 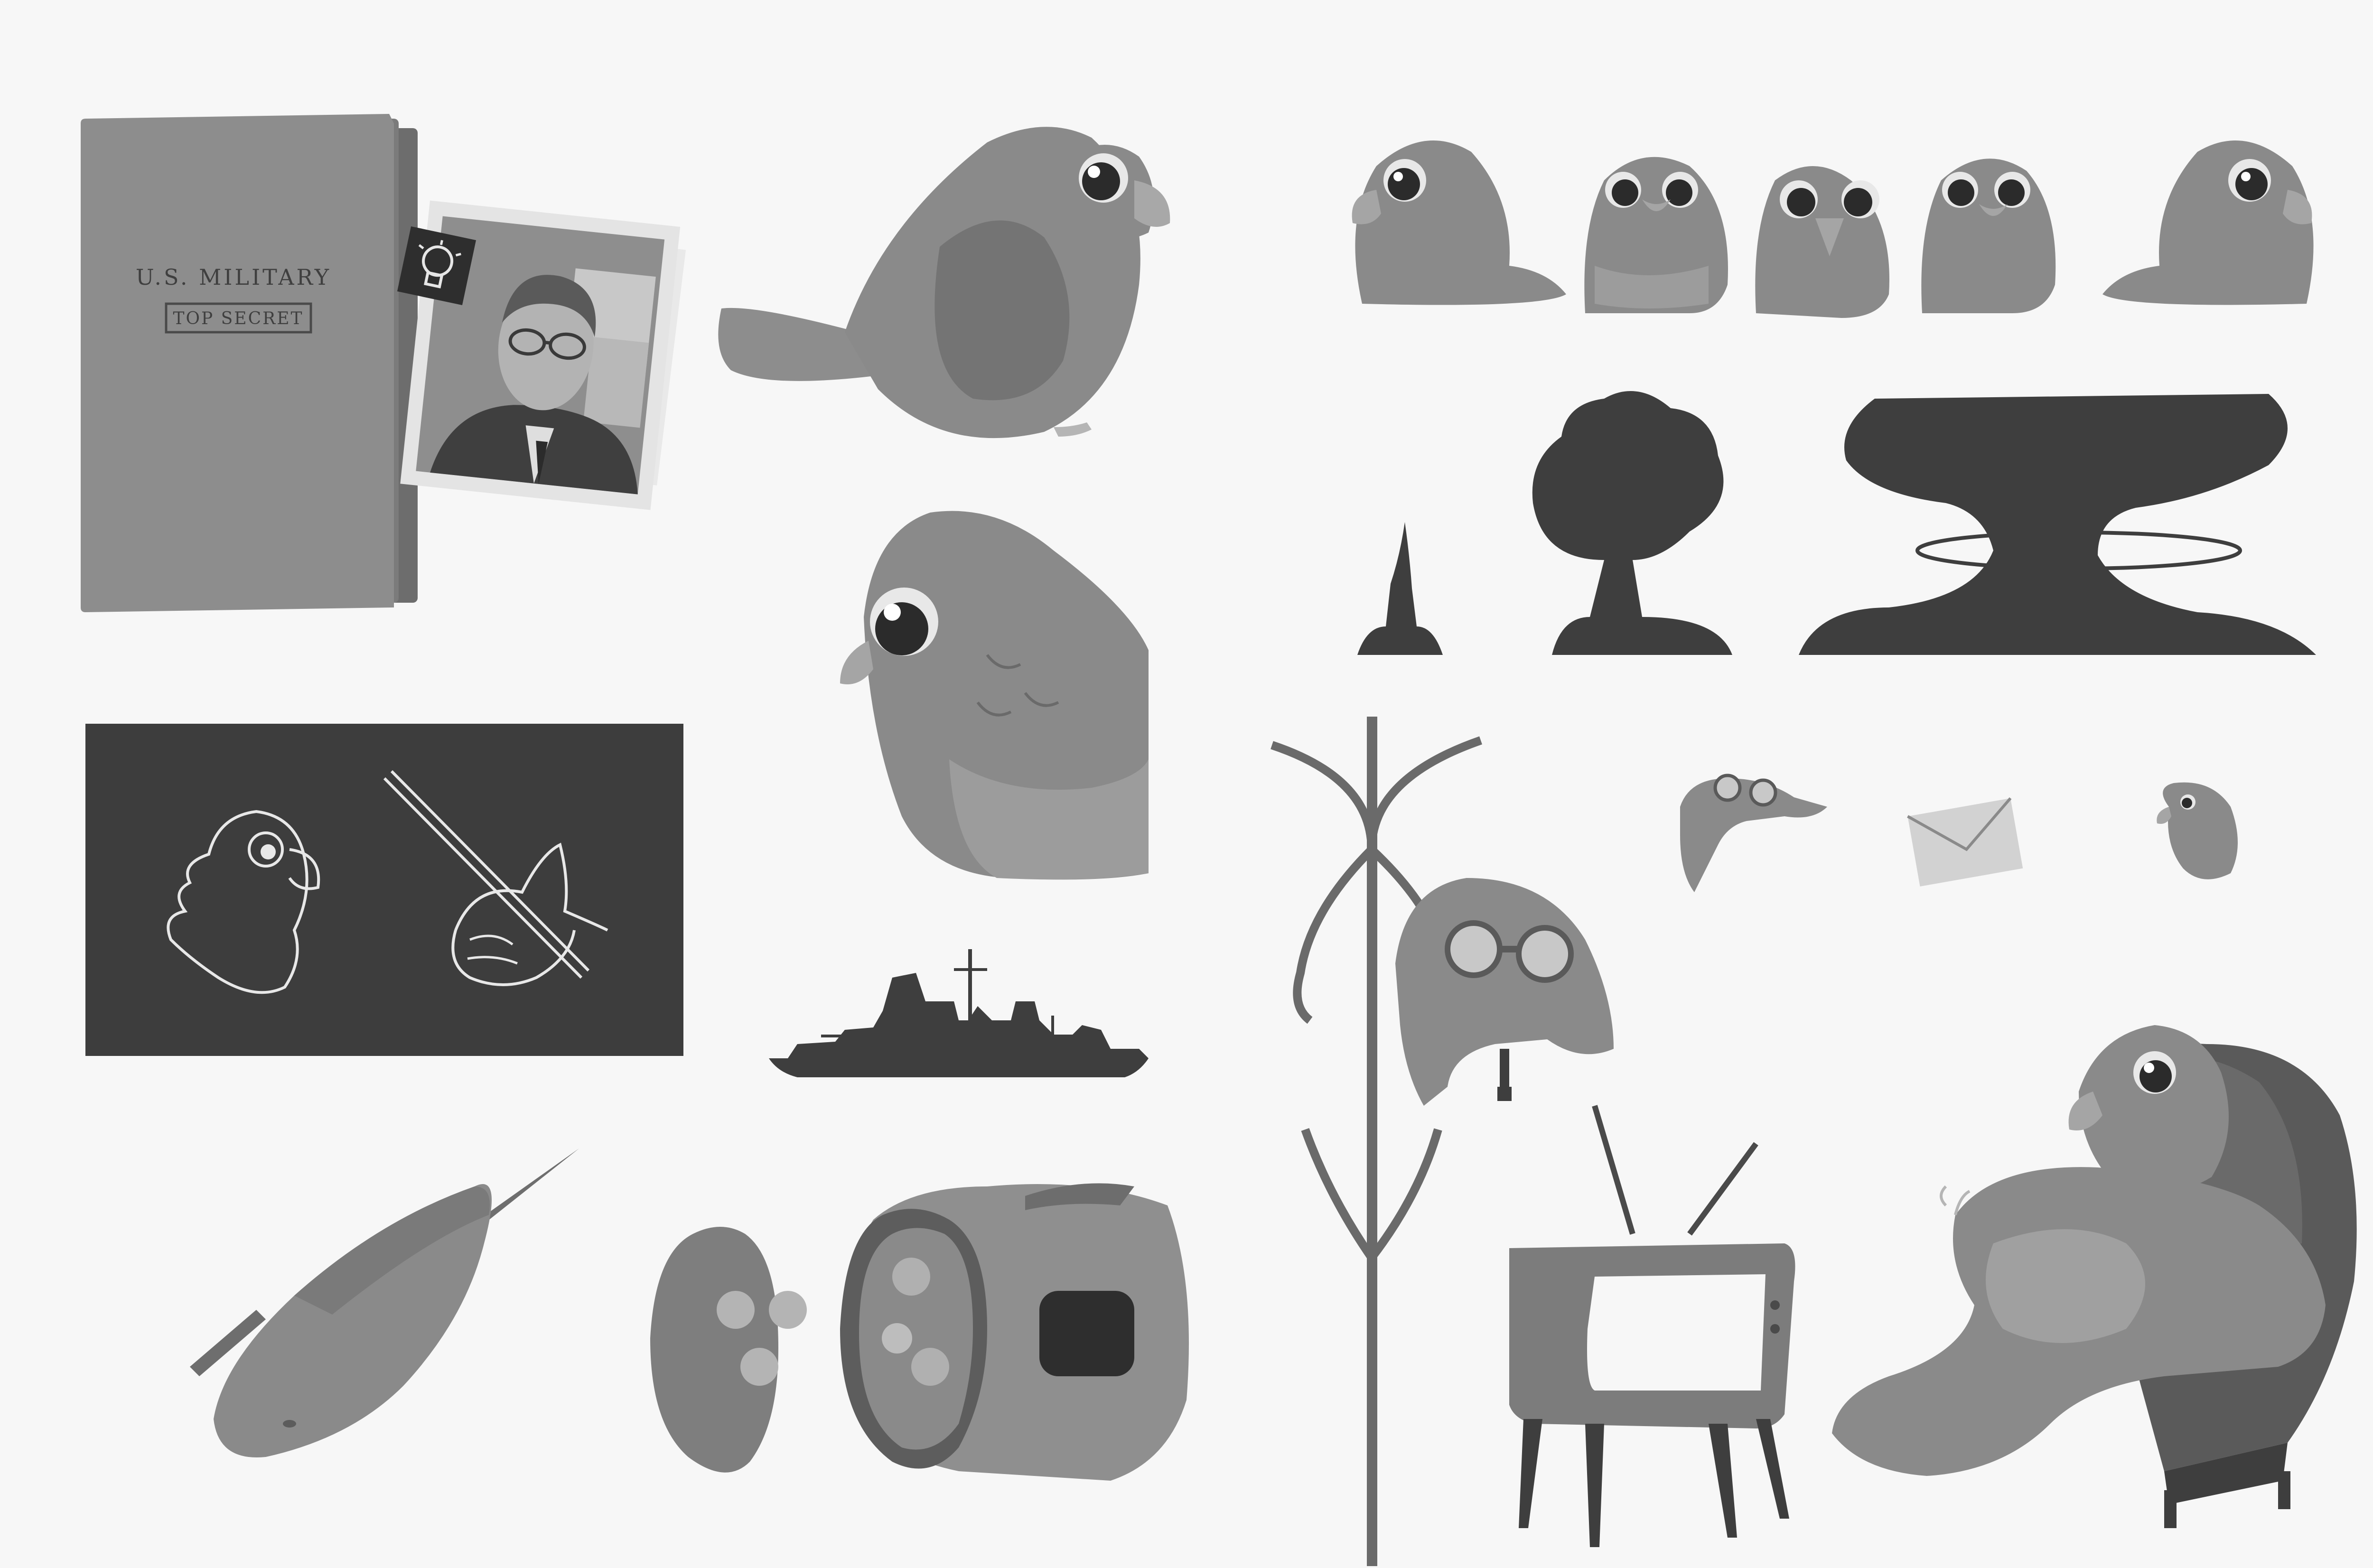 What do you see at coordinates (2079, 1251) in the screenshot?
I see `pigeon-lounging` at bounding box center [2079, 1251].